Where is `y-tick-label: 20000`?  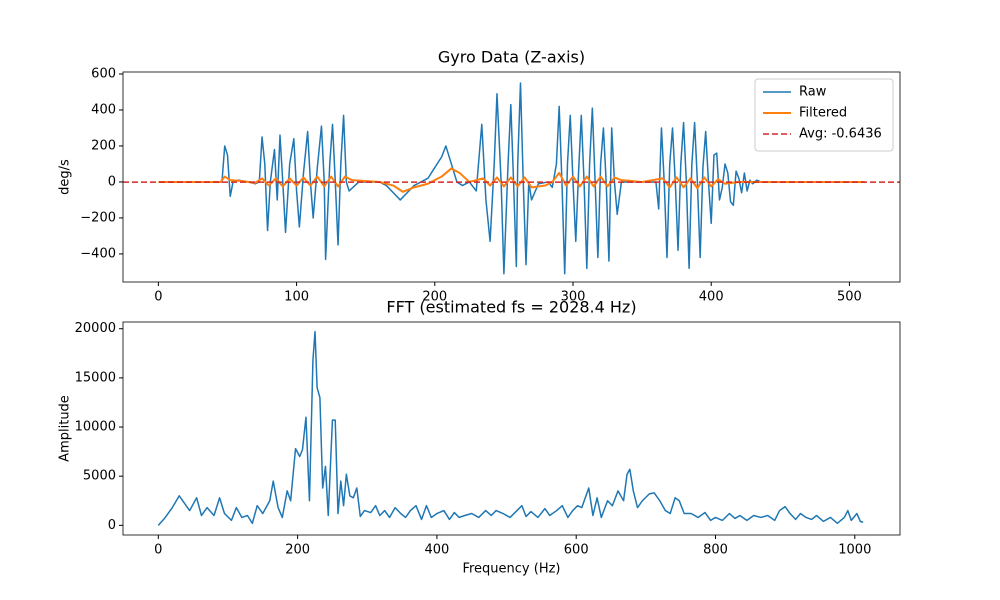
y-tick-label: 20000 is located at coordinates (95, 328).